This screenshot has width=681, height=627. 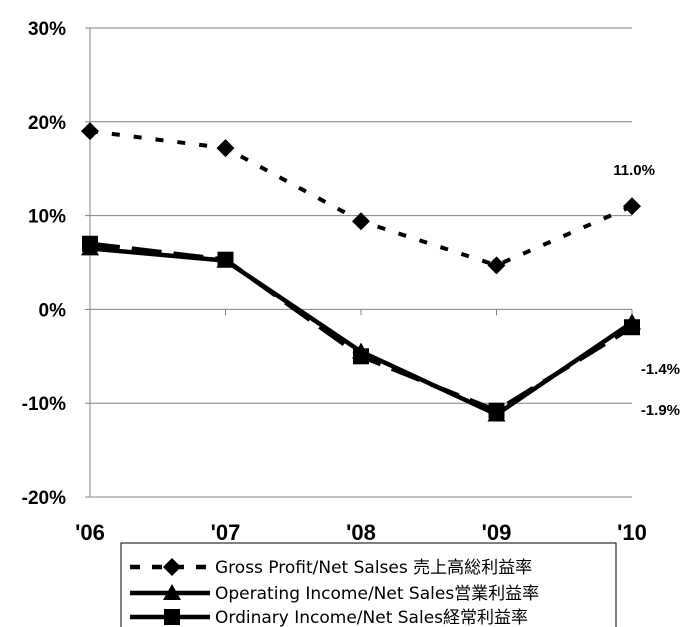 I want to click on data-label: 11.0%, so click(x=634, y=170).